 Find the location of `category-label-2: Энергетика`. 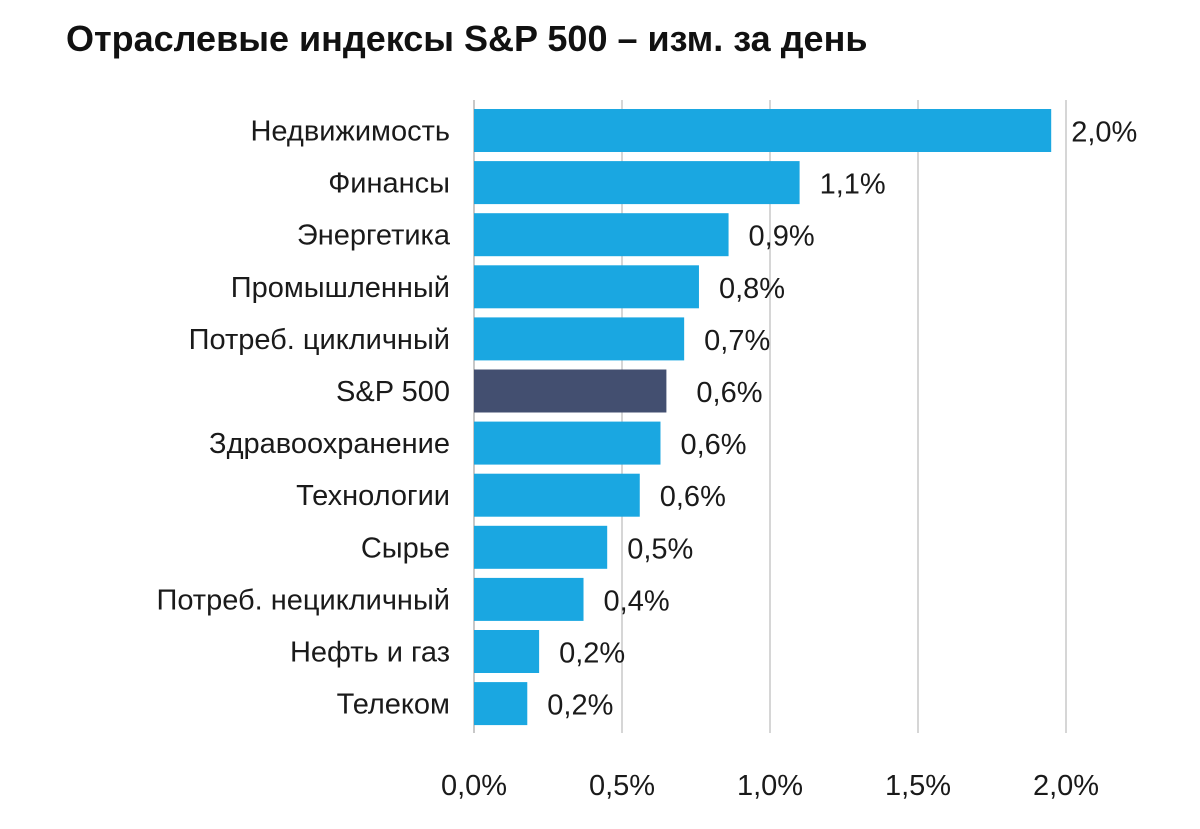

category-label-2: Энергетика is located at coordinates (374, 236).